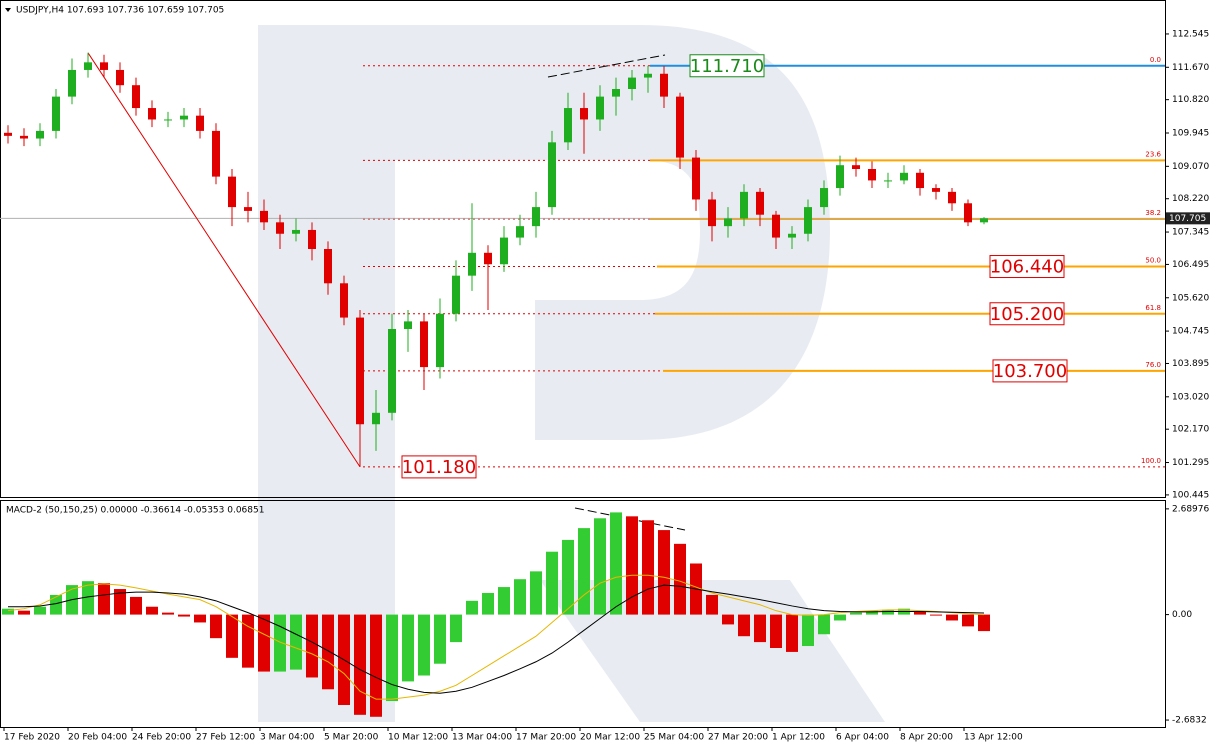 The height and width of the screenshot is (747, 1211). What do you see at coordinates (1188, 218) in the screenshot?
I see `last-price-box` at bounding box center [1188, 218].